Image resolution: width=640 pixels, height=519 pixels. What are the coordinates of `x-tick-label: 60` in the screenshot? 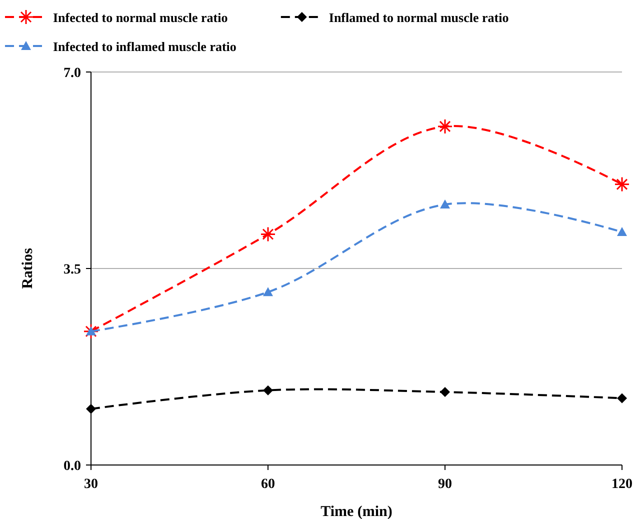 It's located at (268, 484).